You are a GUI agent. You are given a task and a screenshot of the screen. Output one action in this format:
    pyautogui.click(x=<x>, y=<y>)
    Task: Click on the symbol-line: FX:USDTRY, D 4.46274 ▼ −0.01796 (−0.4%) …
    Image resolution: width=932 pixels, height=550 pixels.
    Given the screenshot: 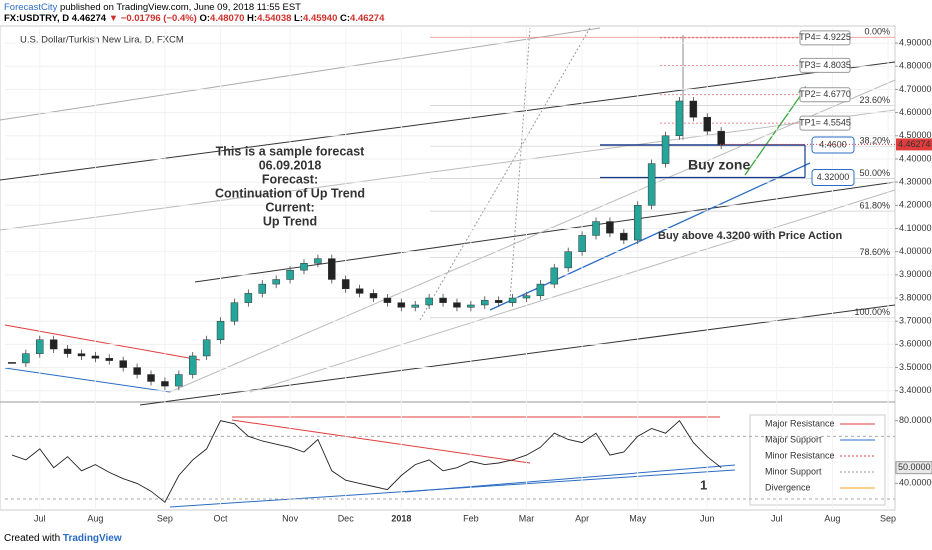 What is the action you would take?
    pyautogui.click(x=194, y=18)
    